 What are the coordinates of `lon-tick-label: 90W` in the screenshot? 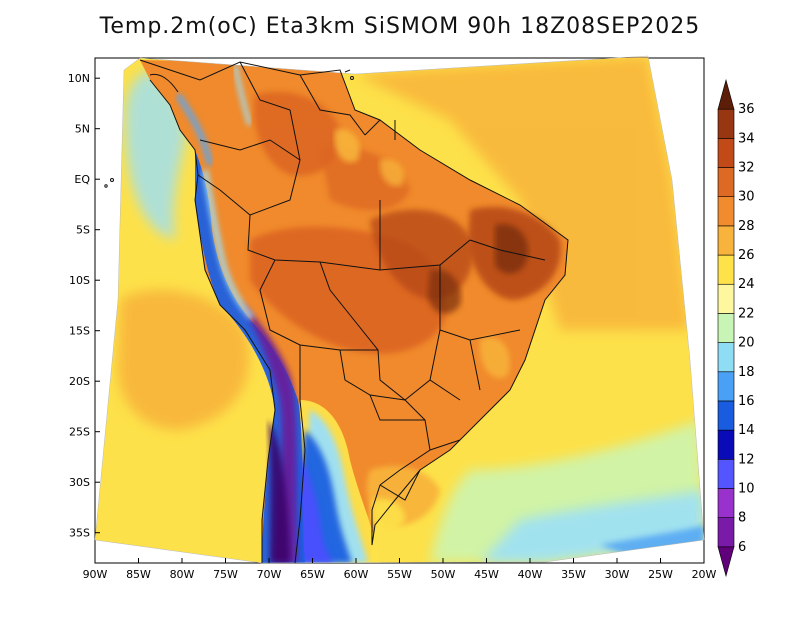 It's located at (95, 574).